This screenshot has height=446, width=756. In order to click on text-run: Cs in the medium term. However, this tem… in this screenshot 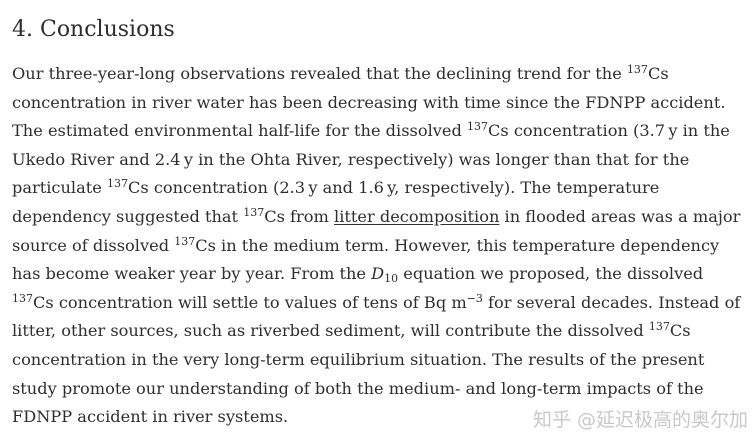, I will do `click(366, 259)`.